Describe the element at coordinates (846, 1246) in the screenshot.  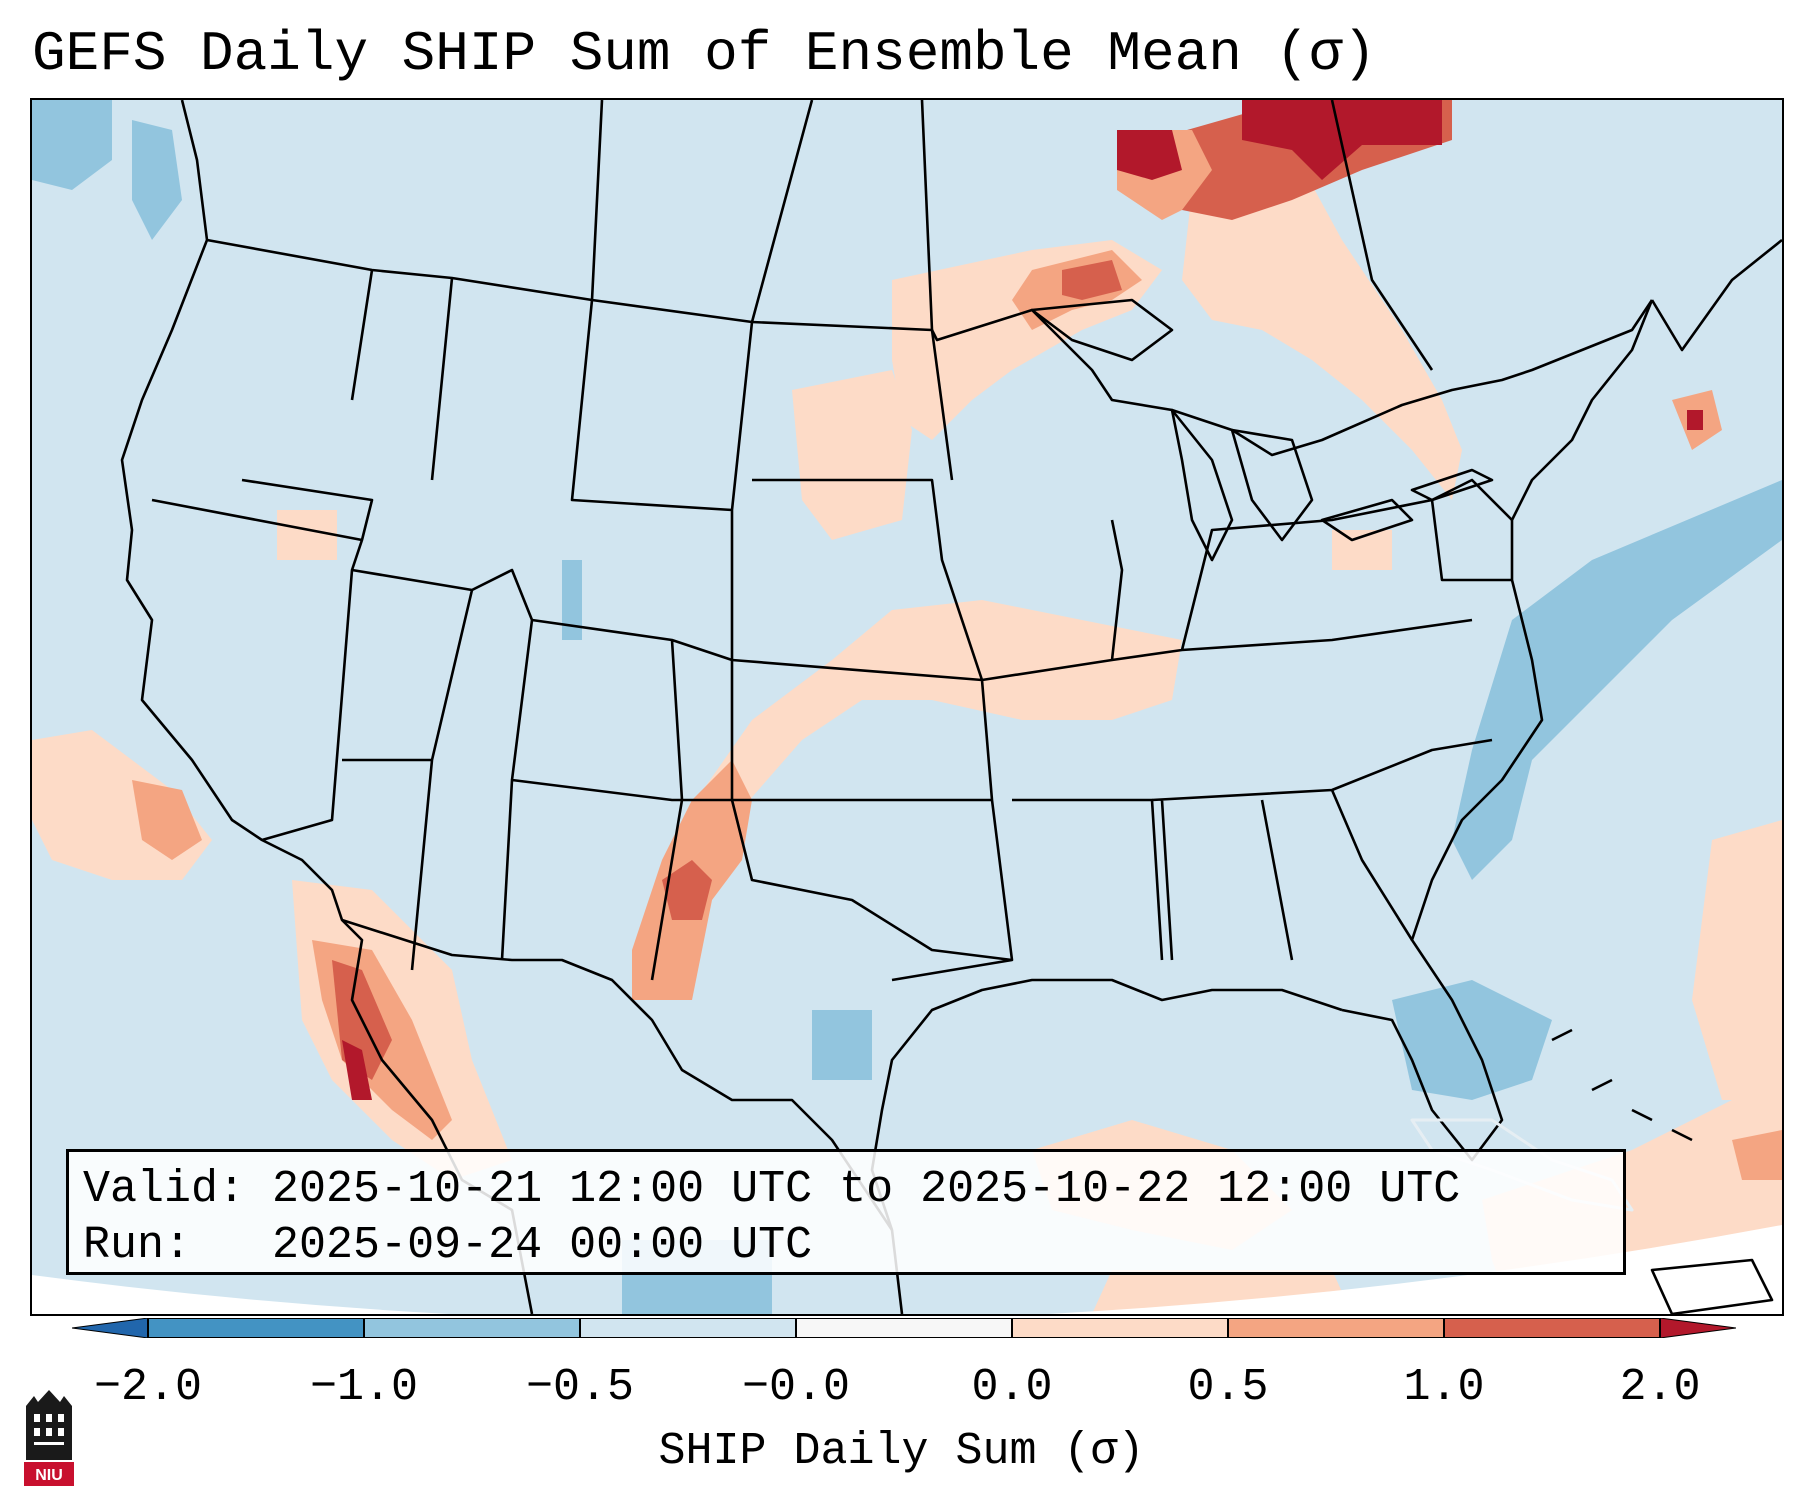
I see `run-row: Run: 2025-09-24 00:00 UTC` at that location.